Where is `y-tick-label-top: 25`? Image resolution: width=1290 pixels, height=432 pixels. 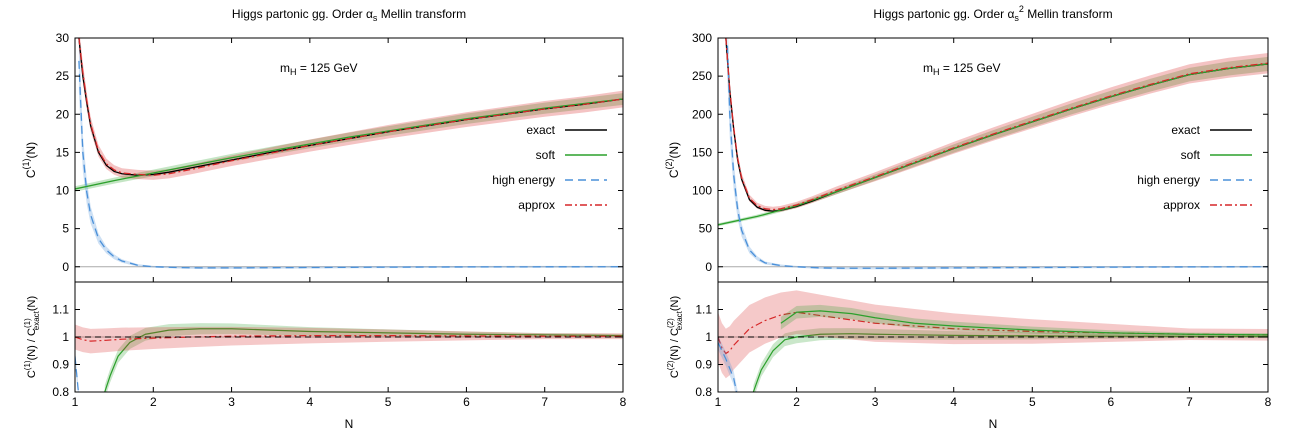 y-tick-label-top: 25 is located at coordinates (63, 76).